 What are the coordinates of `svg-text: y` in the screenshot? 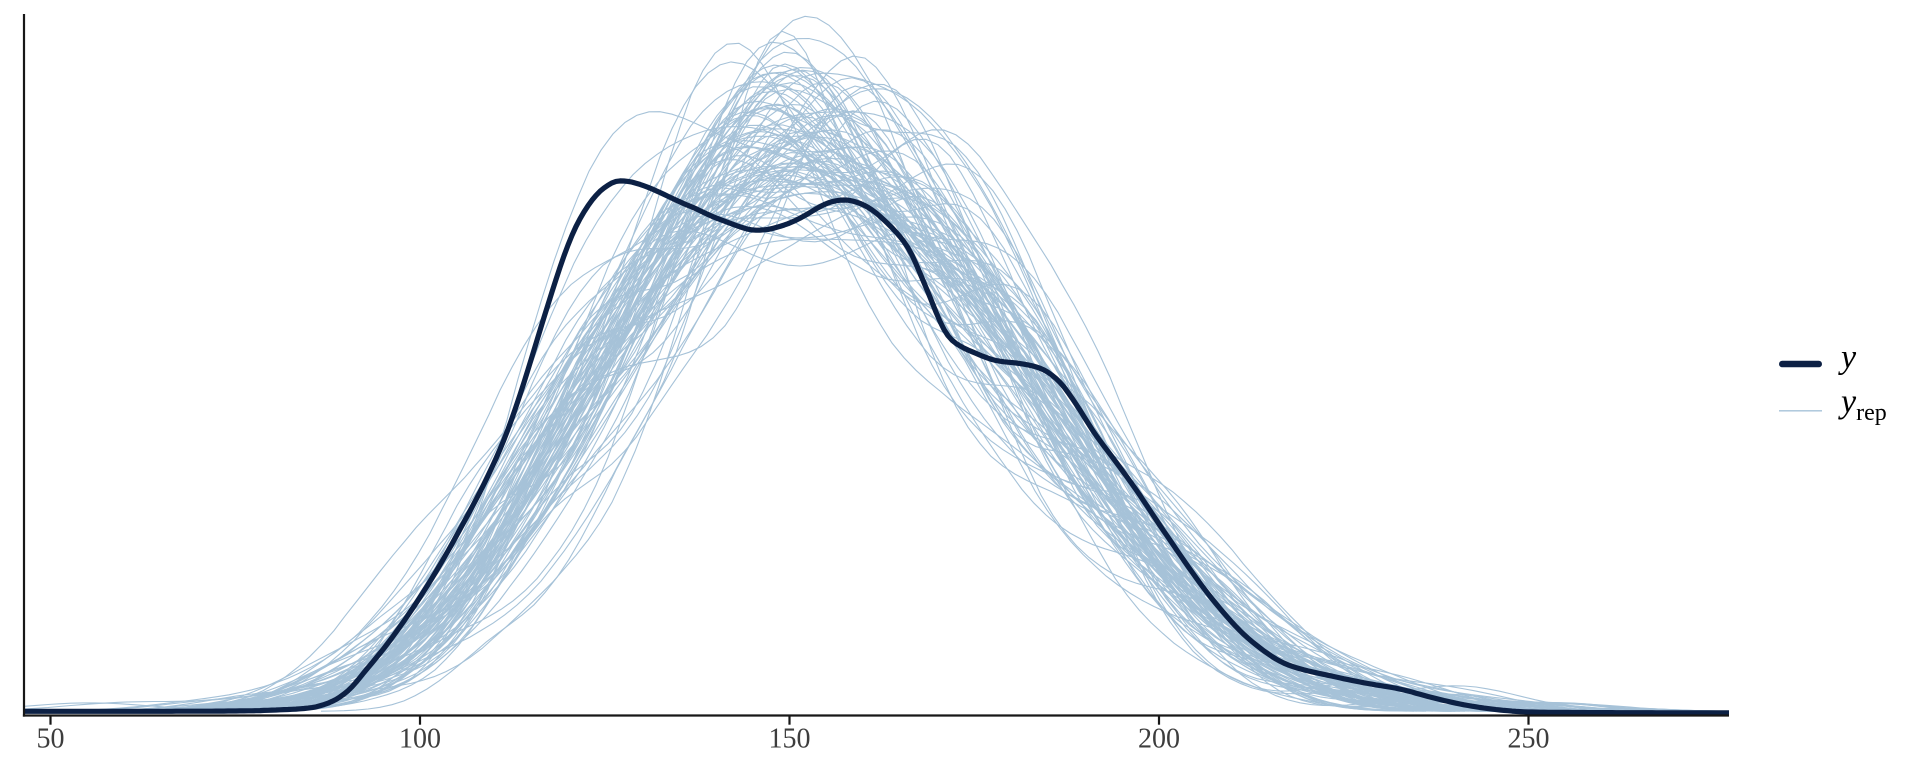 It's located at (1847, 357).